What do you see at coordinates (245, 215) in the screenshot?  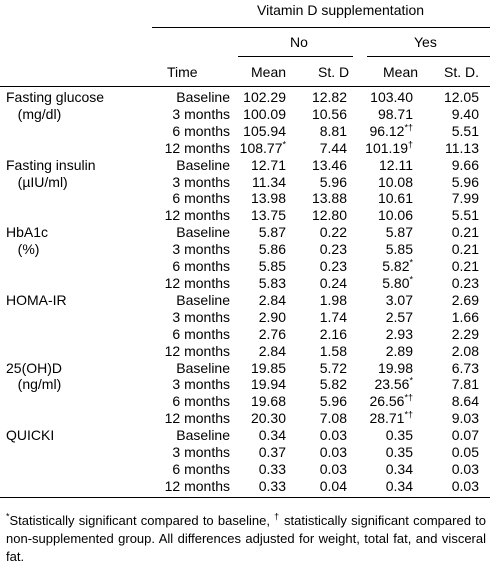 I see `table-row: 12 months 13.75 12.80 10.06 5.51` at bounding box center [245, 215].